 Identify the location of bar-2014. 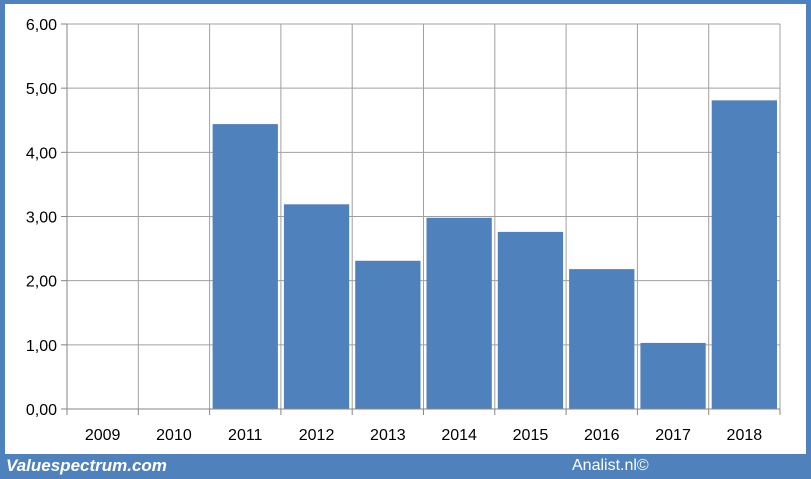
(459, 313).